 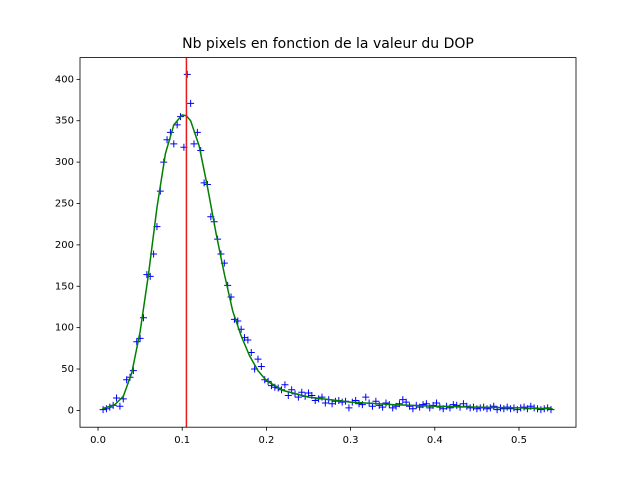 What do you see at coordinates (71, 410) in the screenshot?
I see `y-tick-label: 0` at bounding box center [71, 410].